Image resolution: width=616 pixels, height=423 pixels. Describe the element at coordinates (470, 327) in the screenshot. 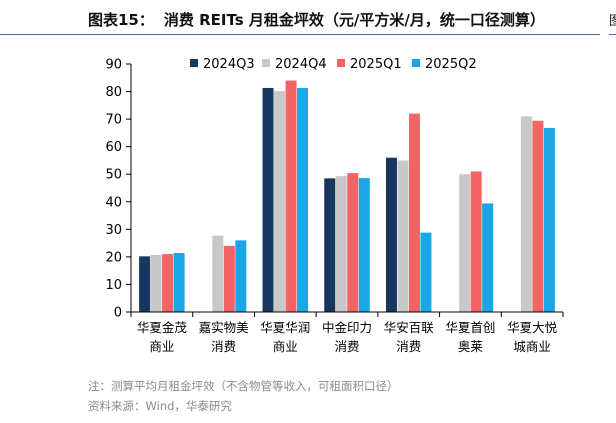

I see `x-tick-label-5-0: 华夏首创` at that location.